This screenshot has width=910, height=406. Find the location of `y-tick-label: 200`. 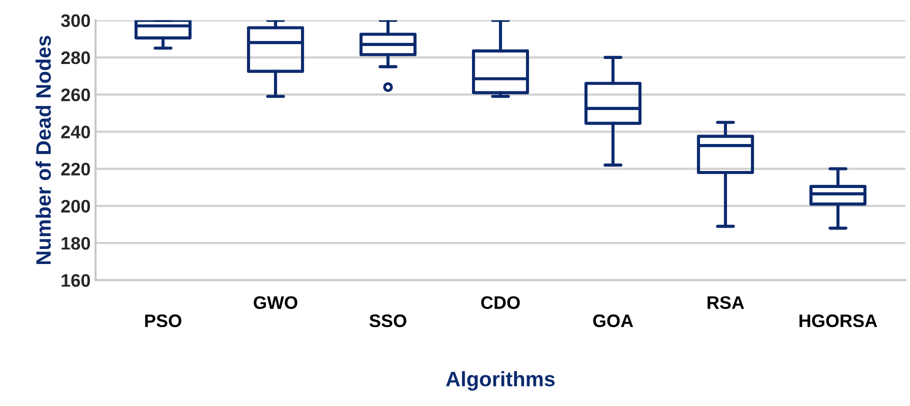

y-tick-label: 200 is located at coordinates (75, 206).